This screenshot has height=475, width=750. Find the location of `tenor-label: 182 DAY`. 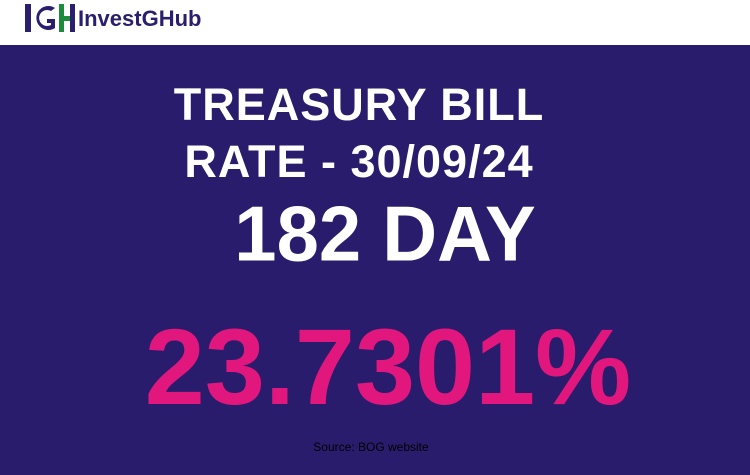

tenor-label: 182 DAY is located at coordinates (385, 234).